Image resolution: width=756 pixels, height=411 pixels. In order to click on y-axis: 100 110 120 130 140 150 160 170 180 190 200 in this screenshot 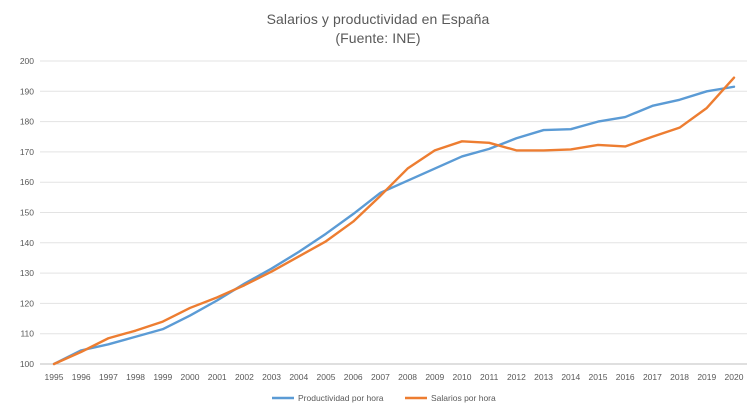, I will do `click(27, 212)`.